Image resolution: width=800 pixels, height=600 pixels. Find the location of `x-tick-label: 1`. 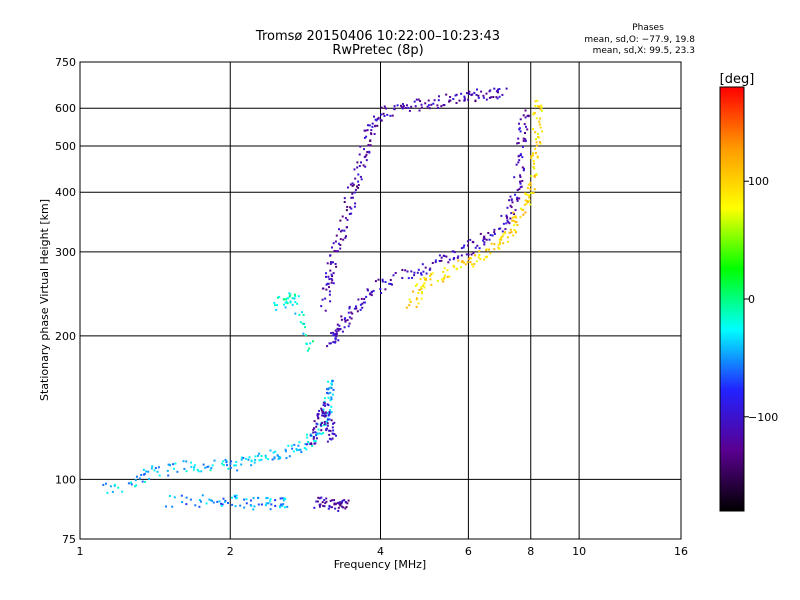

x-tick-label: 1 is located at coordinates (80, 551).